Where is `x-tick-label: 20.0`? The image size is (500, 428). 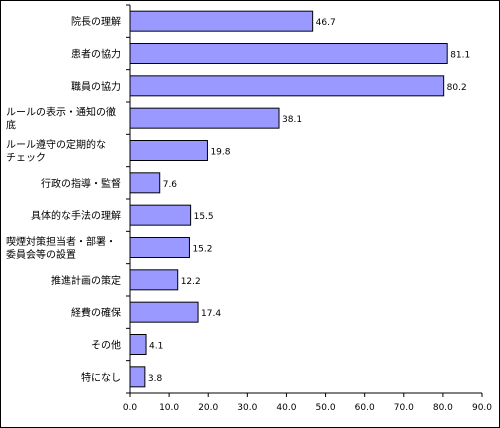 x-tick-label: 20.0 is located at coordinates (208, 408).